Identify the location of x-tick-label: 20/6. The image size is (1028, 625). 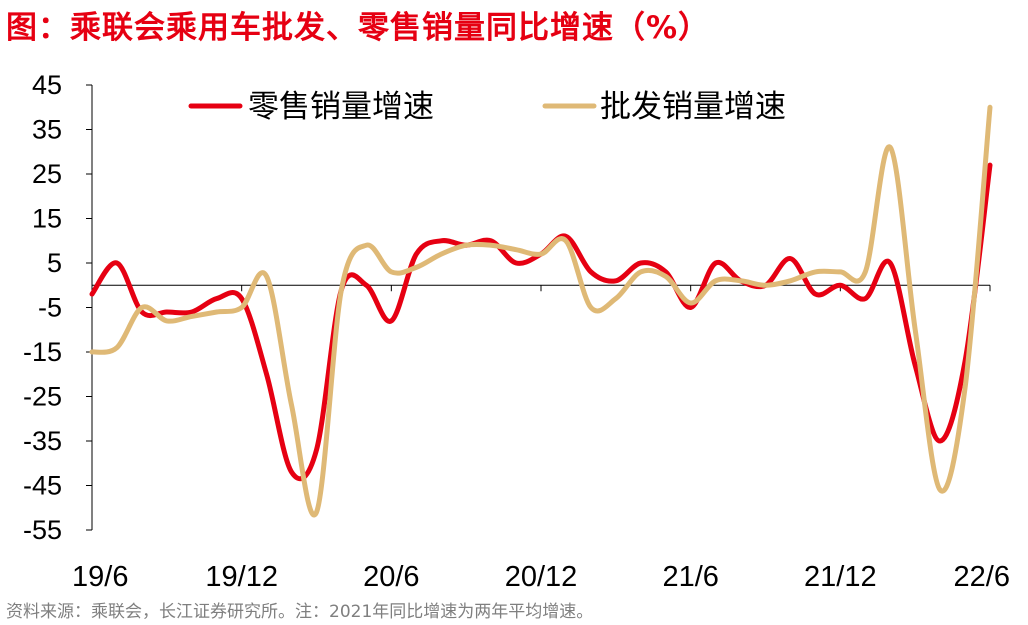
(391, 577).